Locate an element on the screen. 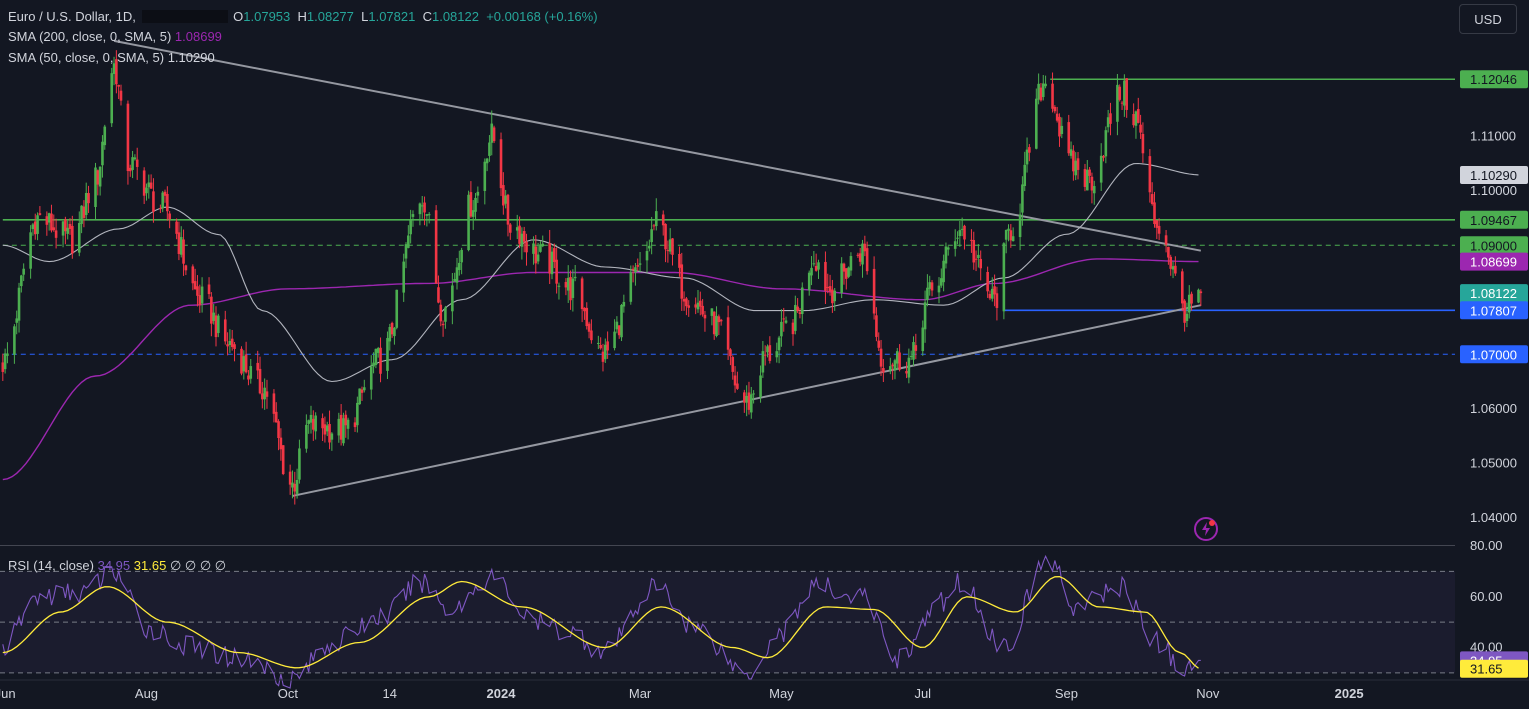 The image size is (1529, 709). pane-separator is located at coordinates (727, 545).